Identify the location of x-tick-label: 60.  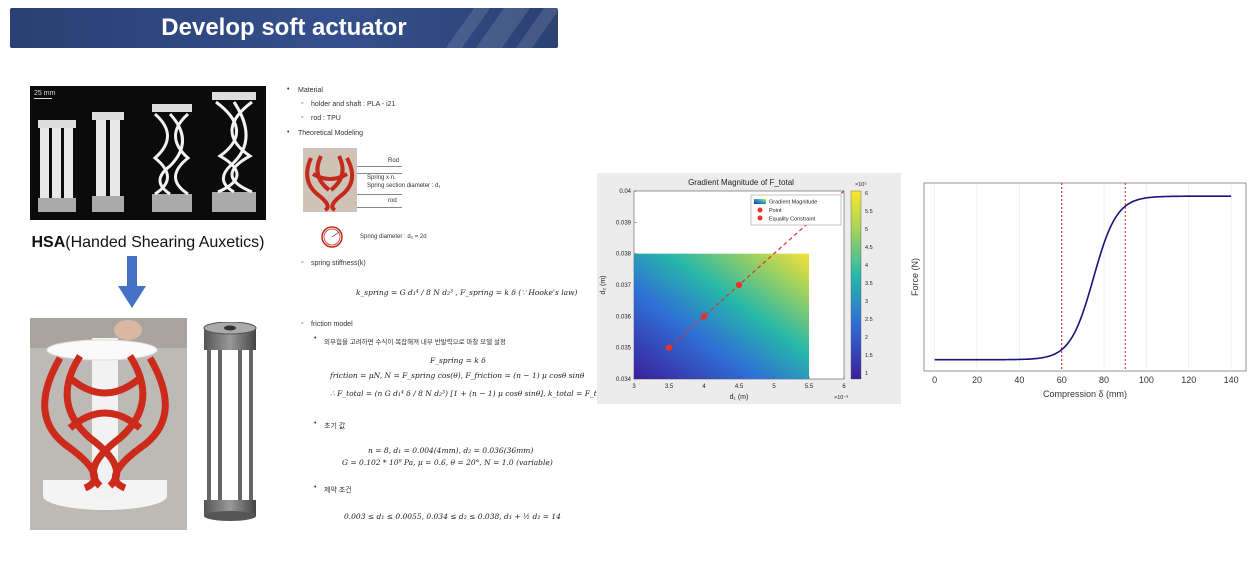
(1062, 380).